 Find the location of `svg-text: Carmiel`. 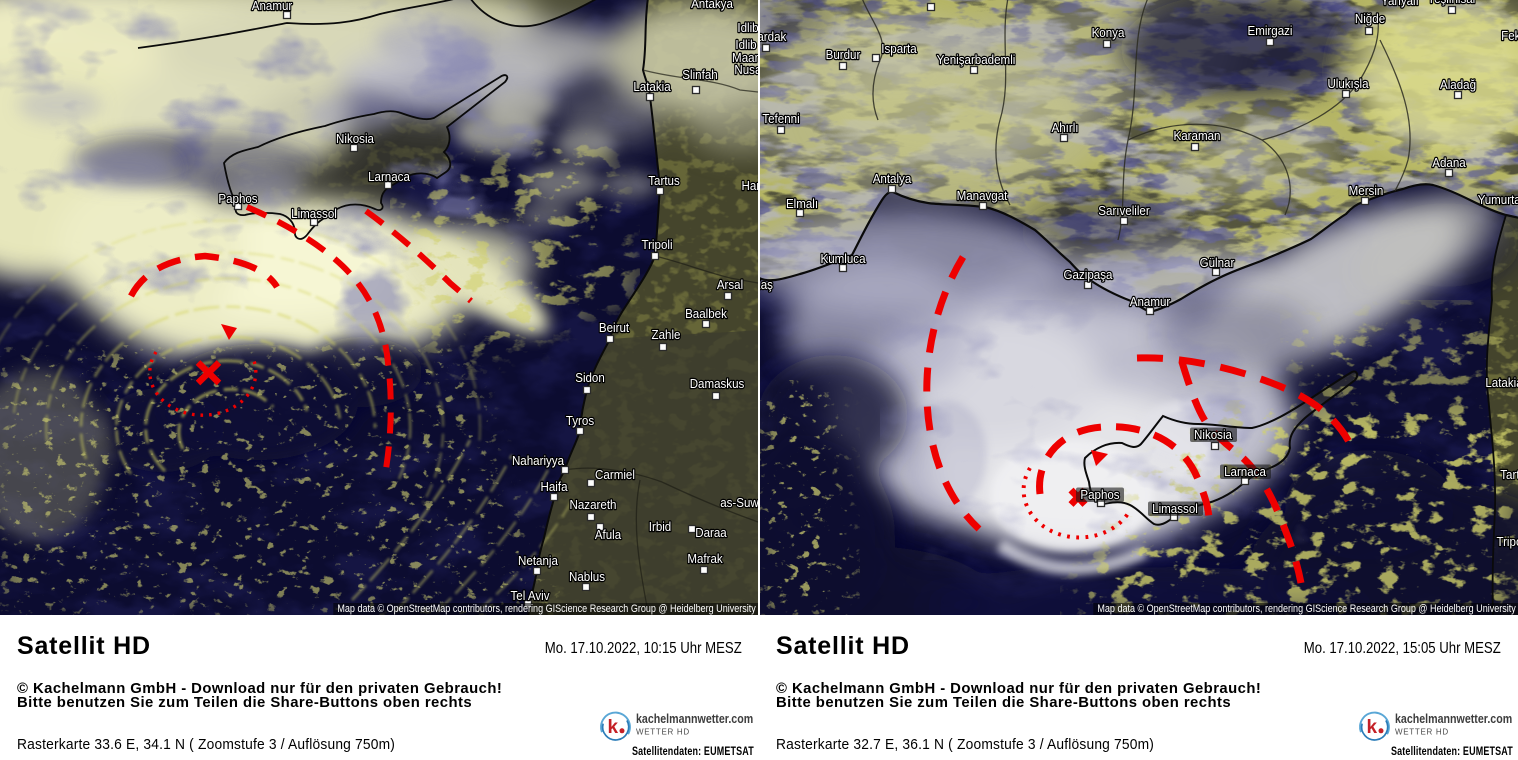

svg-text: Carmiel is located at coordinates (615, 474).